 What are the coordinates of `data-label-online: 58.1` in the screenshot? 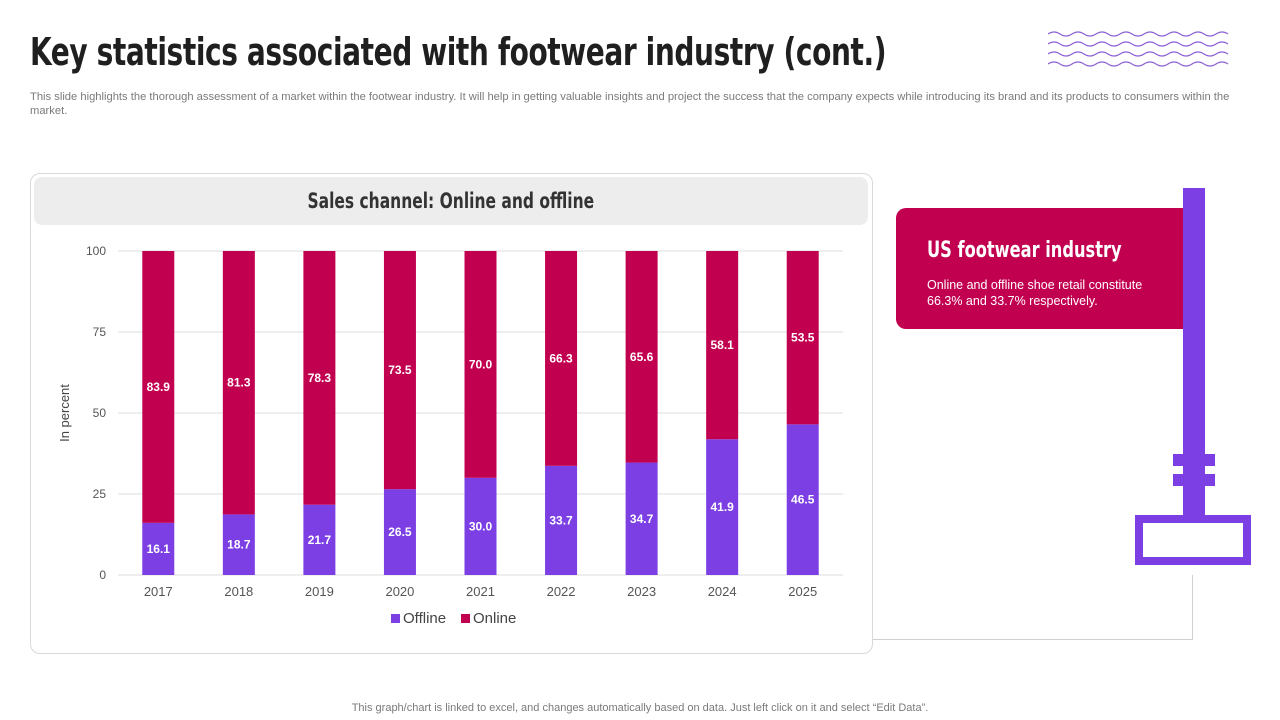 It's located at (722, 345).